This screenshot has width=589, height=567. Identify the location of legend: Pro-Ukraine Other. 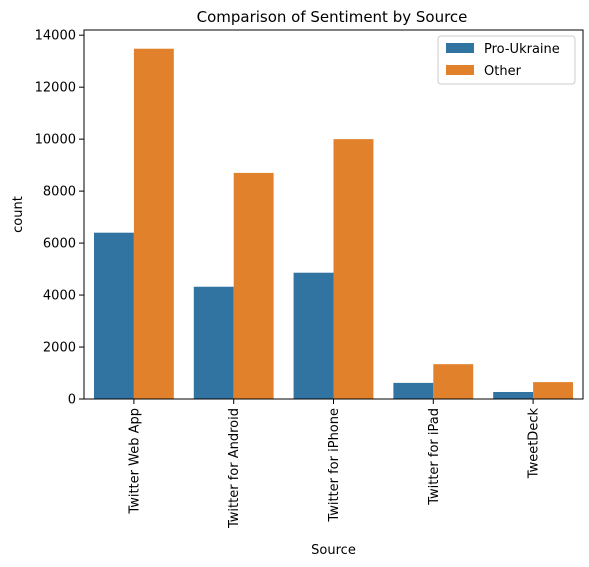
(506, 60).